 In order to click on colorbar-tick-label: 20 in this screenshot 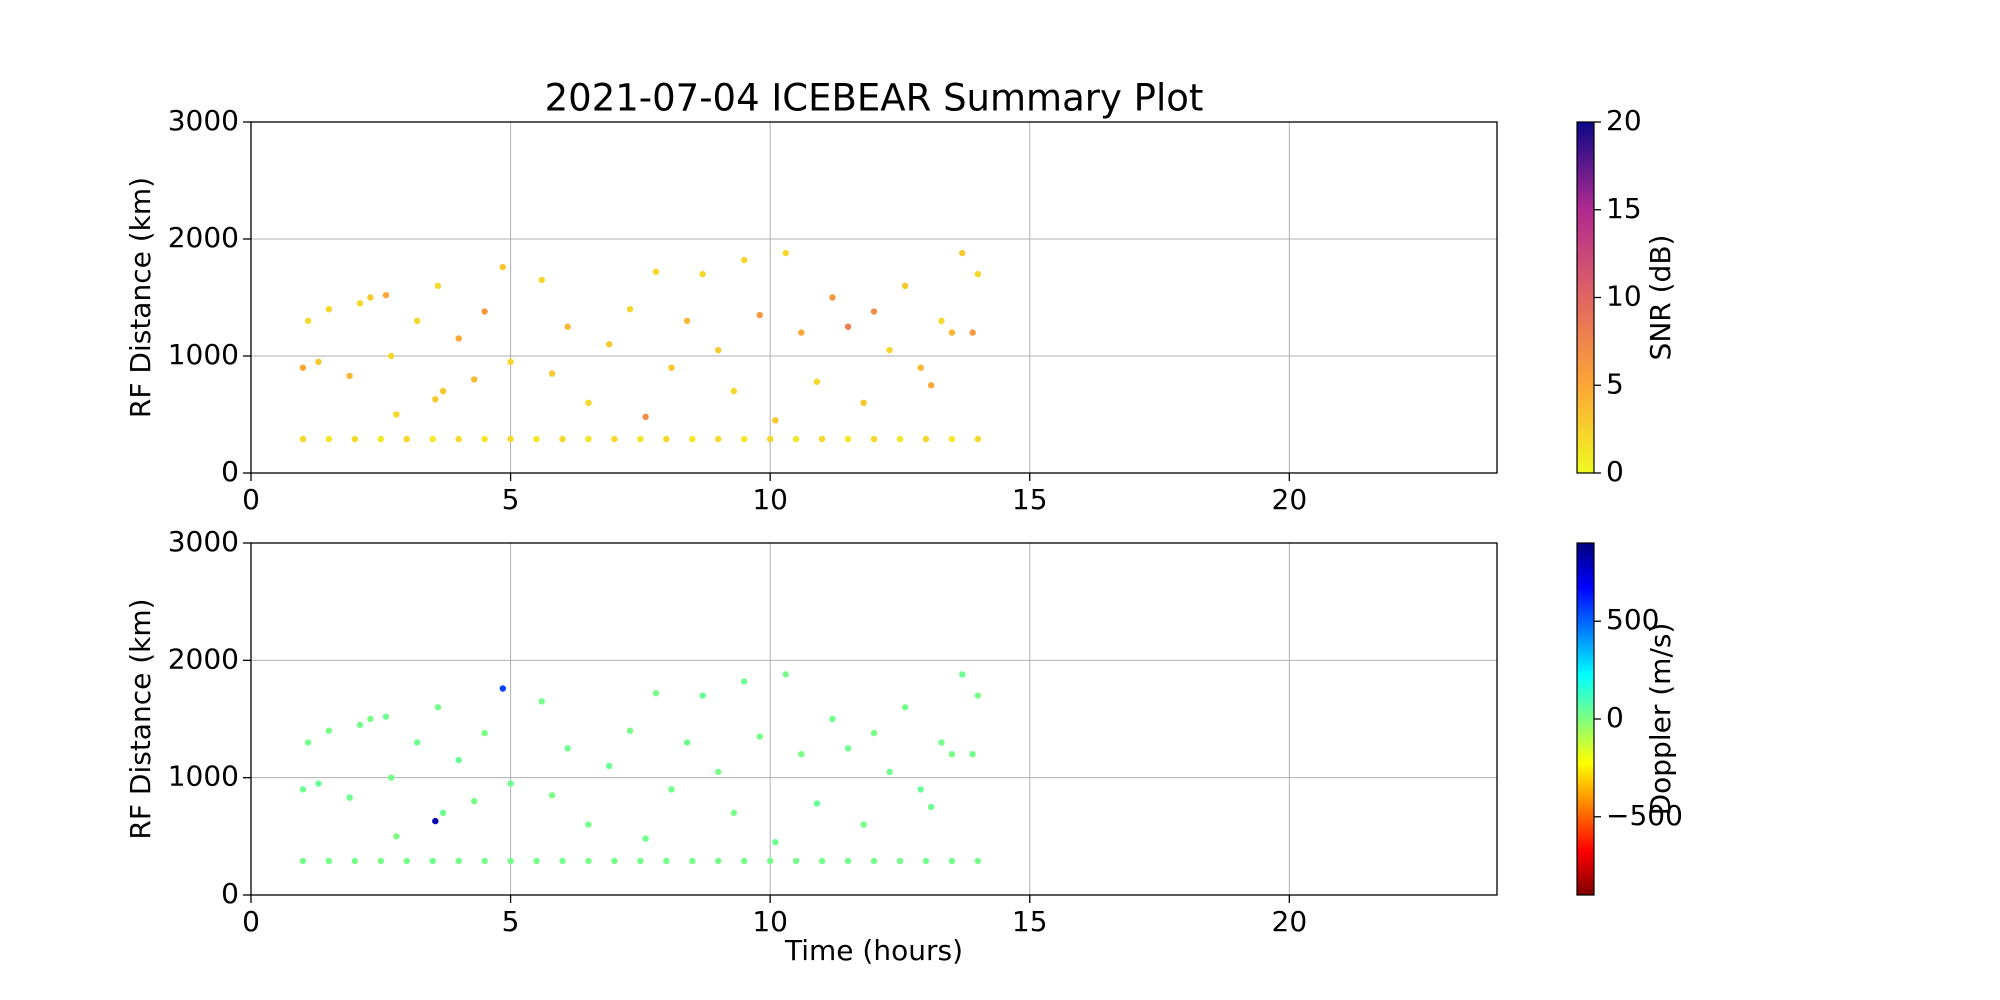, I will do `click(1624, 120)`.